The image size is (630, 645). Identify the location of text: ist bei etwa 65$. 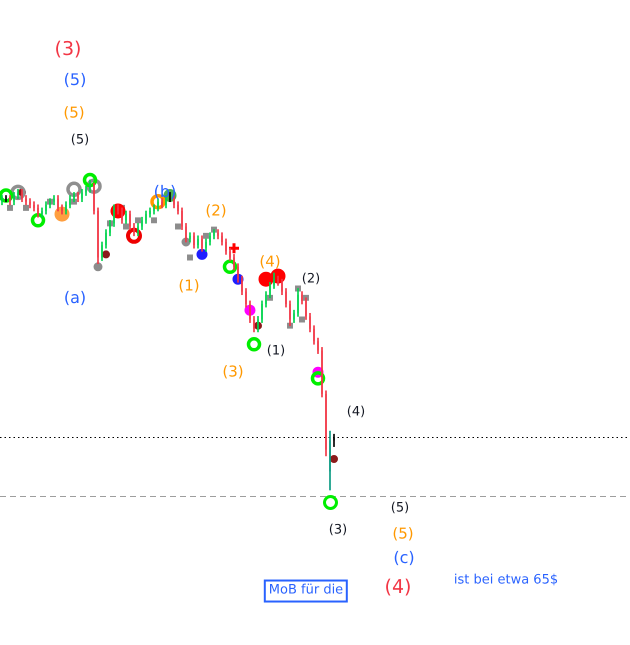
(506, 580).